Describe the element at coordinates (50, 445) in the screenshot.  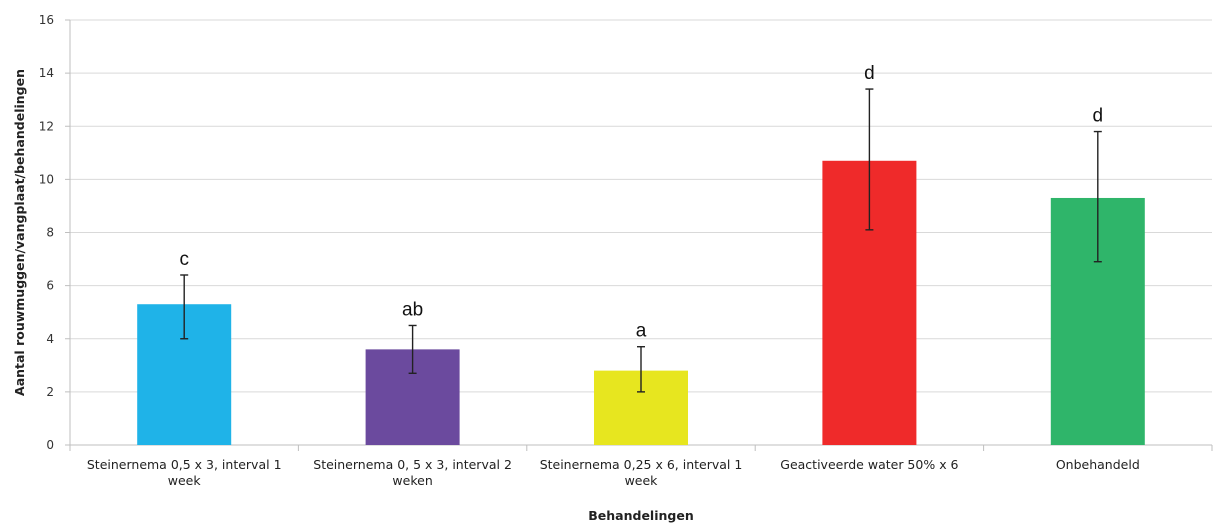
I see `y-tick-label: 0` at that location.